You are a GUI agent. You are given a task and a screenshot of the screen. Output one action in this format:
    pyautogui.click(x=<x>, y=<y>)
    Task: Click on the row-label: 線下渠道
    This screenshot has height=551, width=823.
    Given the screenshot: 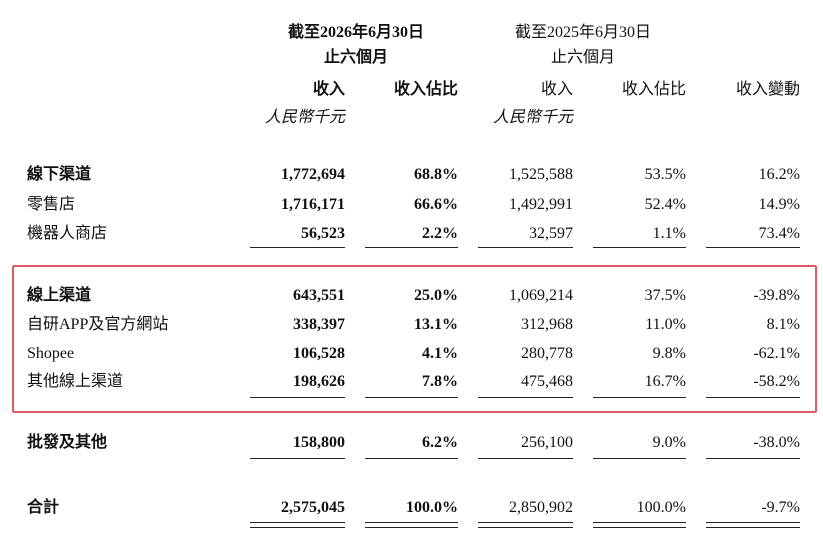 What is the action you would take?
    pyautogui.click(x=59, y=174)
    